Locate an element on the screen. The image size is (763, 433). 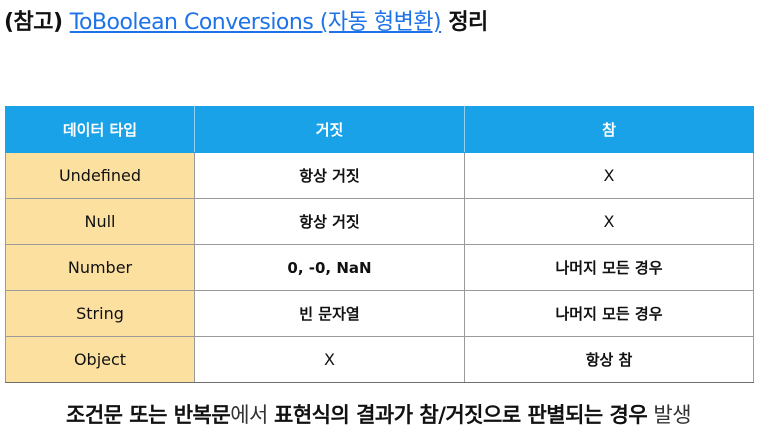
table-header-row: 데이터 타입 거짓 참 is located at coordinates (379, 129).